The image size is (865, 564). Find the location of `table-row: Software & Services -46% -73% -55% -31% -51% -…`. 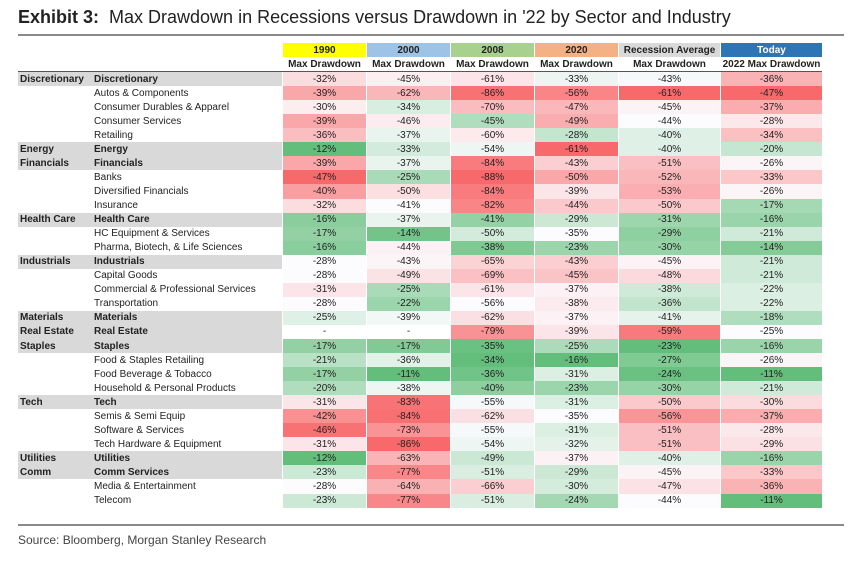

table-row: Software & Services -46% -73% -55% -31% -51% -… is located at coordinates (420, 430).